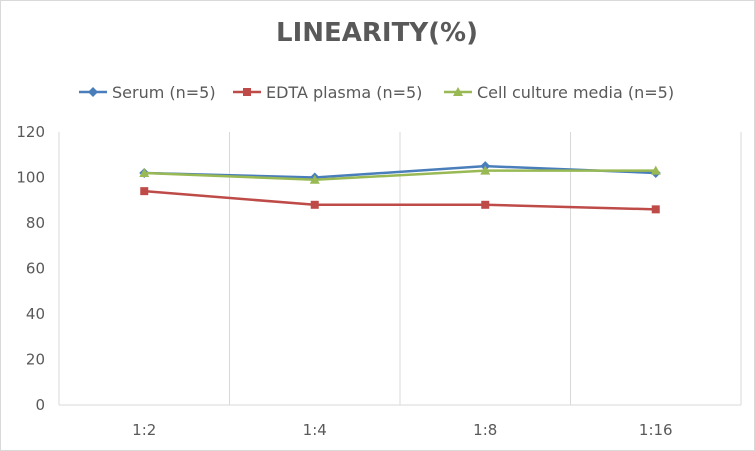 The height and width of the screenshot is (451, 755). What do you see at coordinates (144, 430) in the screenshot?
I see `x-tick-label: 1:2` at bounding box center [144, 430].